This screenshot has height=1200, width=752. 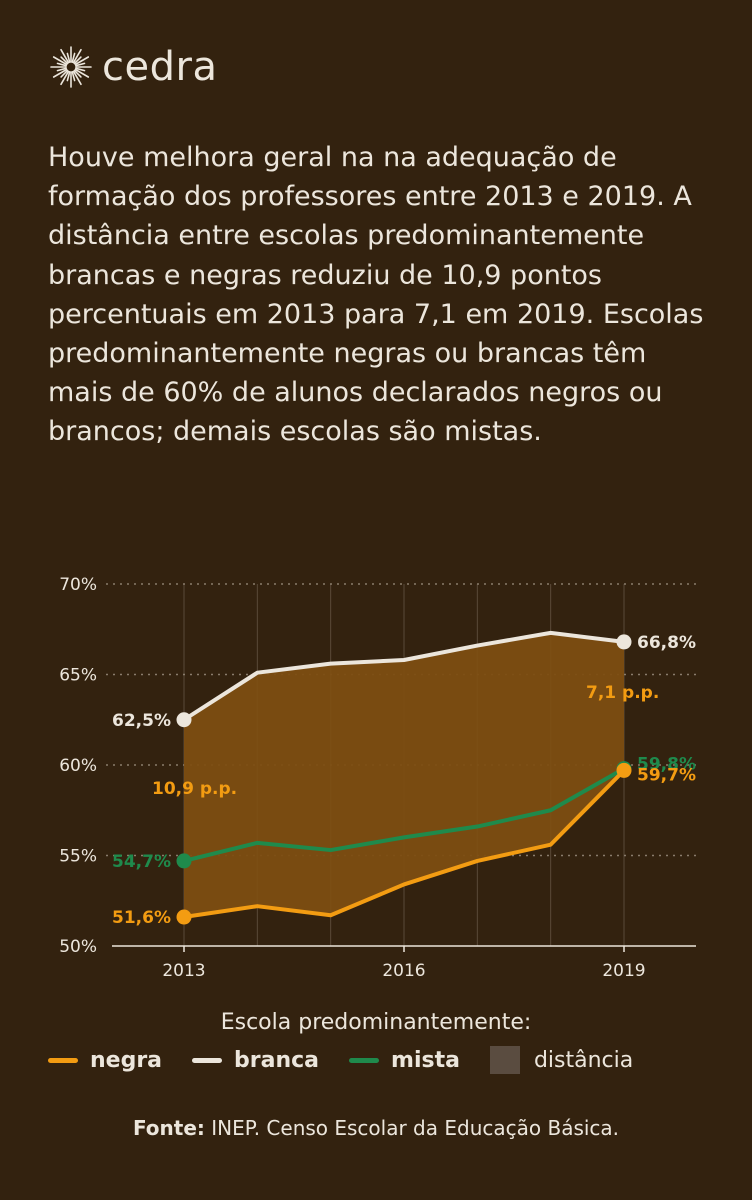 What do you see at coordinates (141, 721) in the screenshot?
I see `data-label-branca-2013: 62,5%` at bounding box center [141, 721].